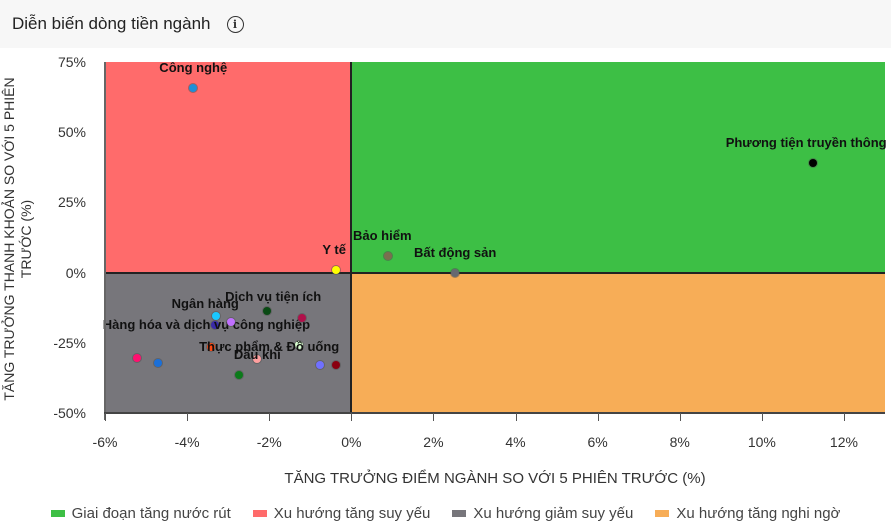  What do you see at coordinates (151, 513) in the screenshot?
I see `legend-label: Giai đoạn tăng nước rút` at bounding box center [151, 513].